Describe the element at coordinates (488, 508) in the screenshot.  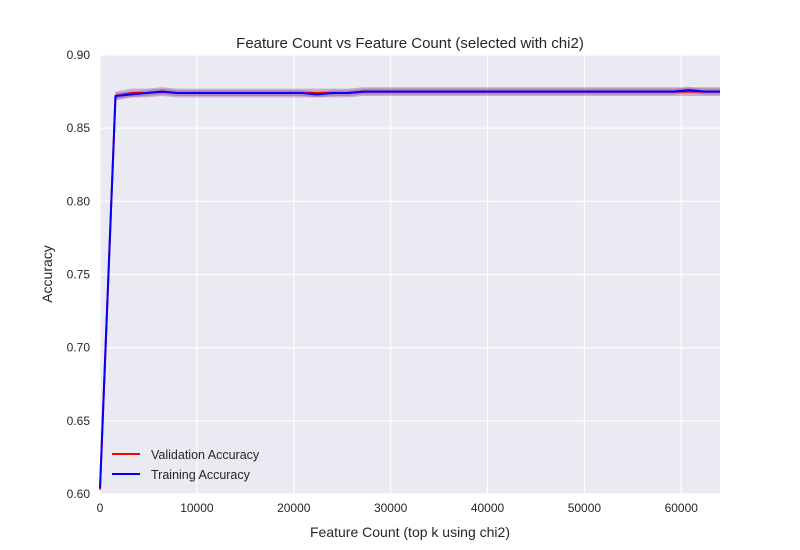
I see `x-tick-label: 40000` at that location.